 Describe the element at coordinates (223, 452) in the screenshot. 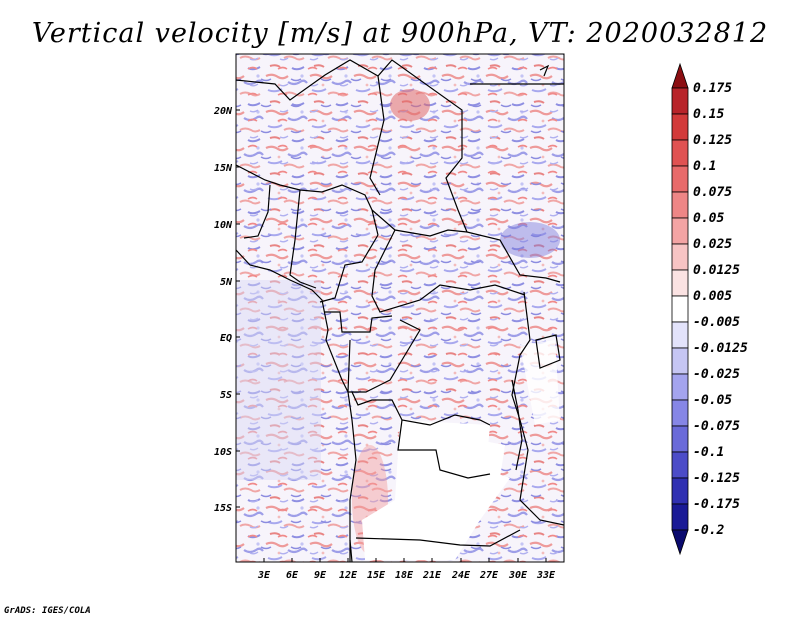

I see `lat-label: 10S` at that location.